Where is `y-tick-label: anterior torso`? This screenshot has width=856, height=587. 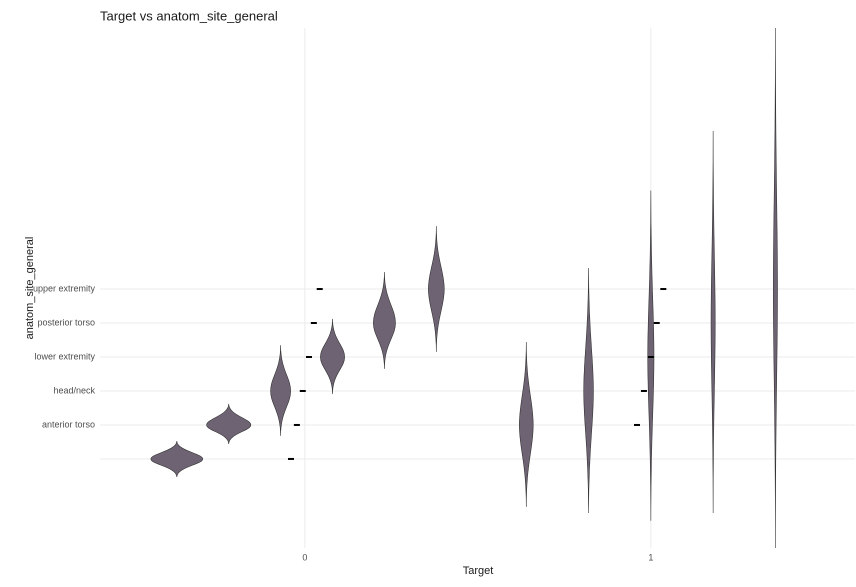 y-tick-label: anterior torso is located at coordinates (68, 424).